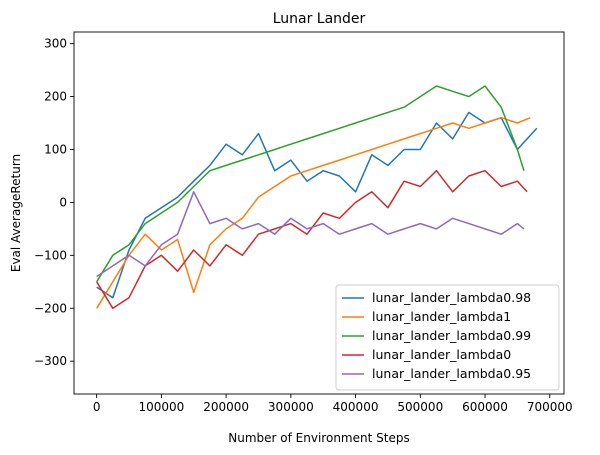 The image size is (600, 455). I want to click on legend-label-3: lunar_lander_lambda0, so click(441, 354).